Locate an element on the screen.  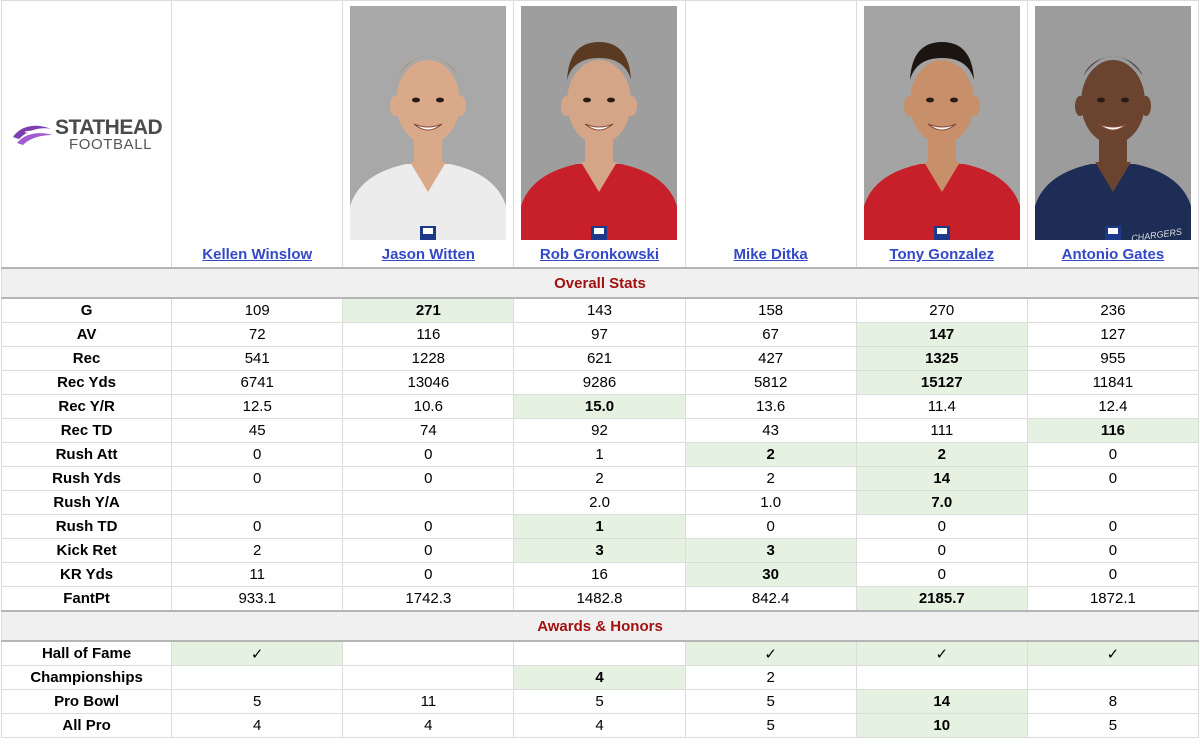
player-link: Rob Gronkowski is located at coordinates (599, 254).